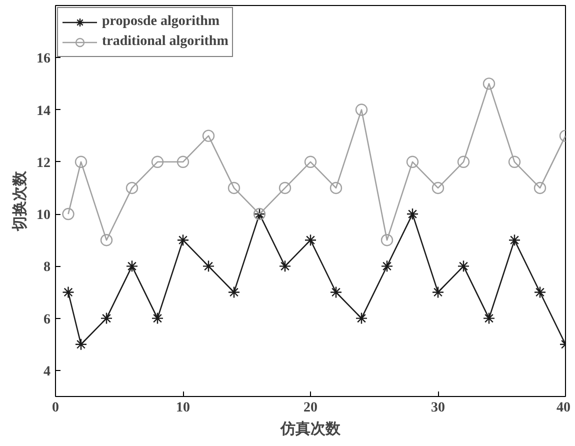 Image resolution: width=575 pixels, height=446 pixels. Describe the element at coordinates (47, 268) in the screenshot. I see `y-tick-label: 8` at that location.